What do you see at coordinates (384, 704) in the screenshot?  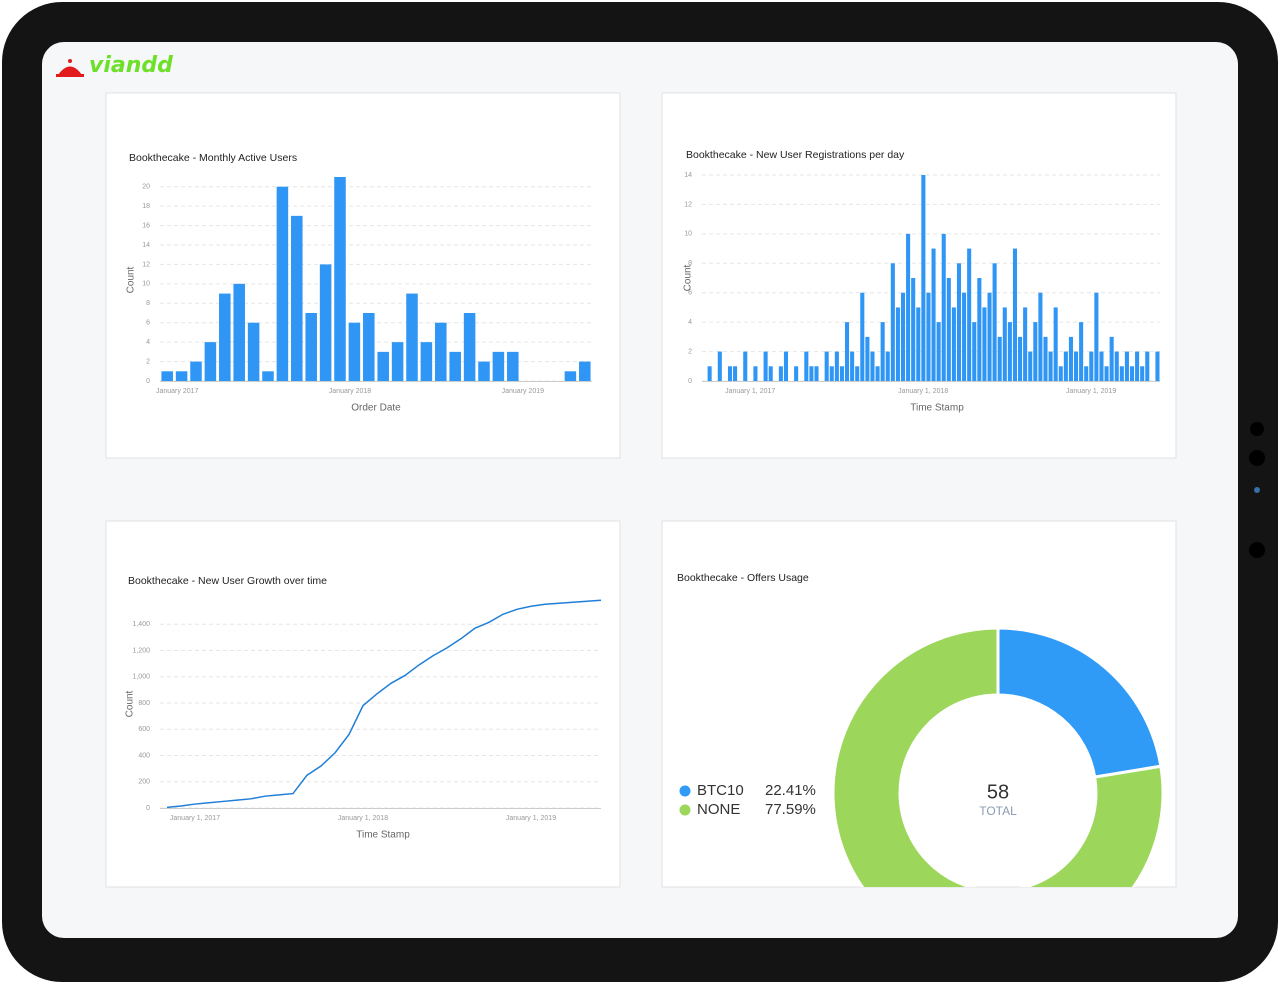 I see `line` at bounding box center [384, 704].